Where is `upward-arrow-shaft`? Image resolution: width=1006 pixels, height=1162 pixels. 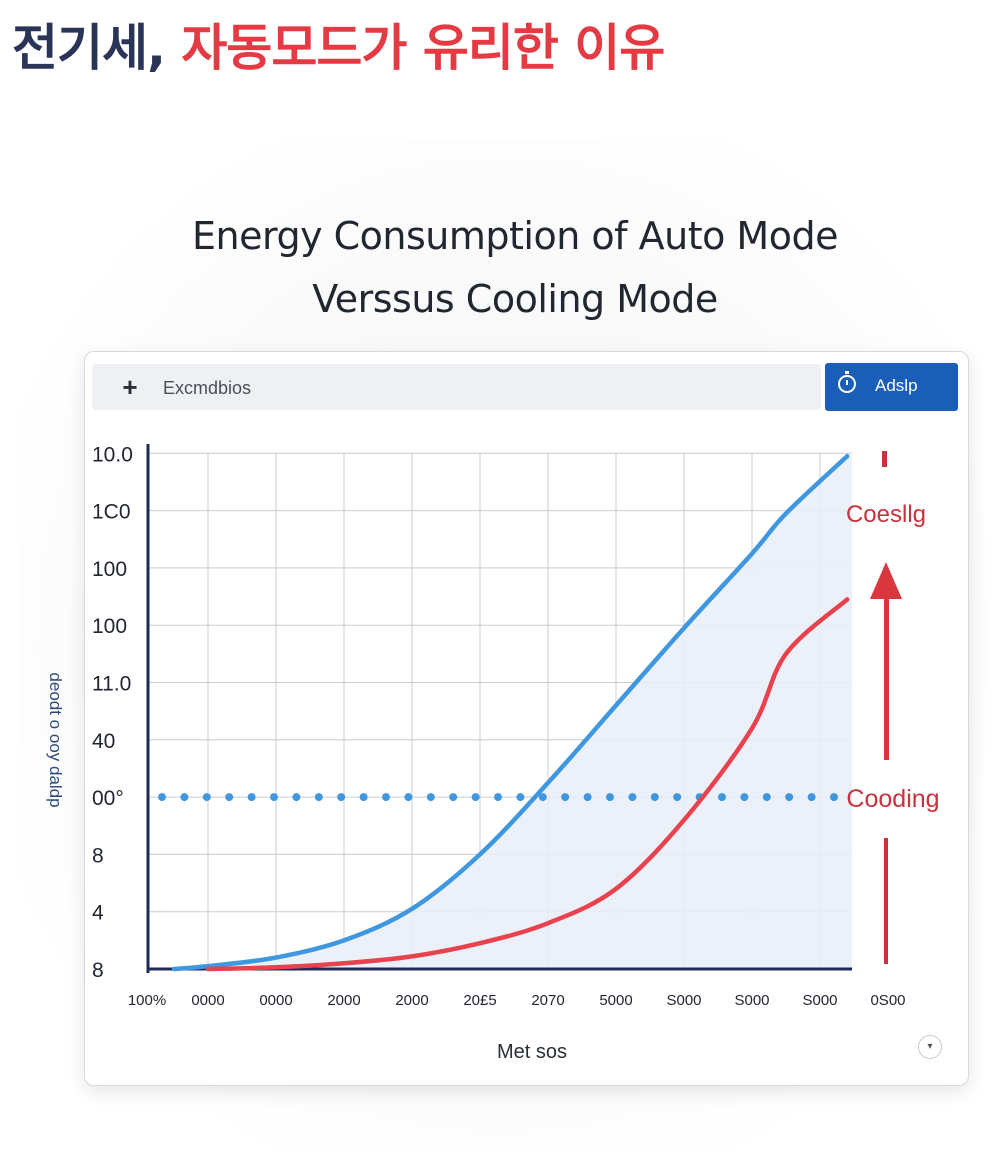 upward-arrow-shaft is located at coordinates (886, 678).